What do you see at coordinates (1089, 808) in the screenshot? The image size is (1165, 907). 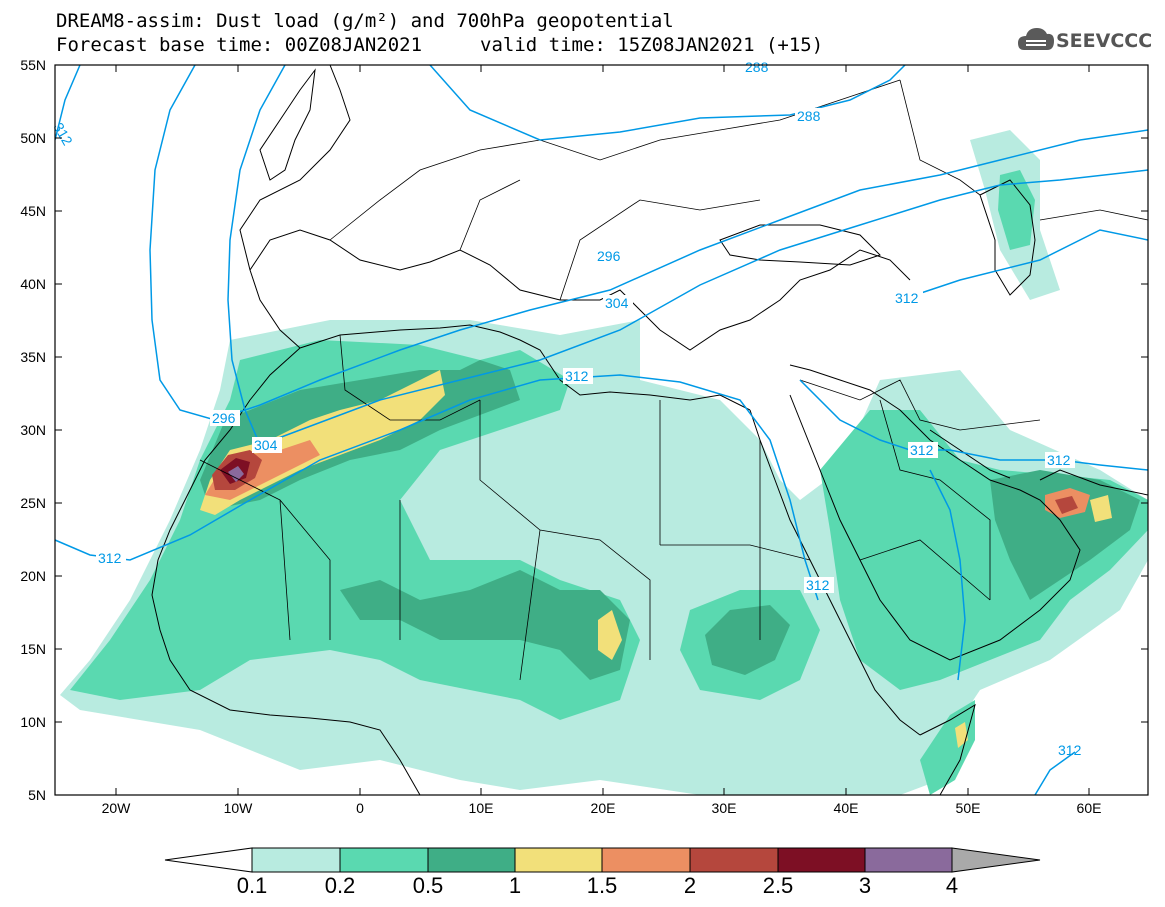 I see `lon-label: 60E` at bounding box center [1089, 808].